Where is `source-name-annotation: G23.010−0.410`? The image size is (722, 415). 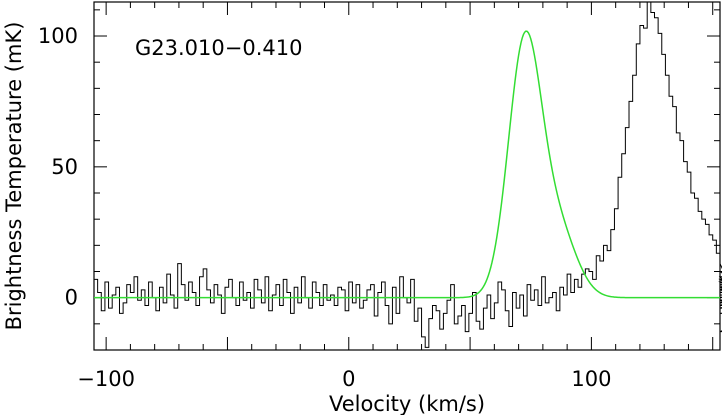 source-name-annotation: G23.010−0.410 is located at coordinates (218, 48).